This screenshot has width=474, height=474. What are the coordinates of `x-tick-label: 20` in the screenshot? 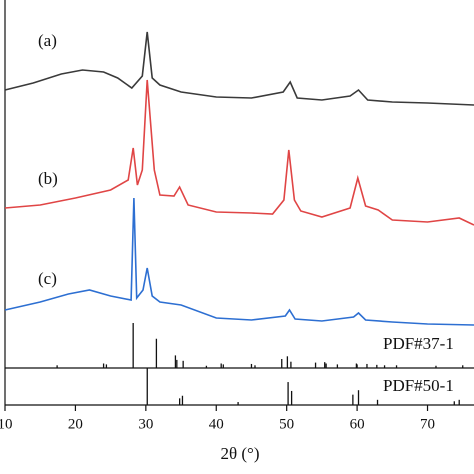 It's located at (75, 424).